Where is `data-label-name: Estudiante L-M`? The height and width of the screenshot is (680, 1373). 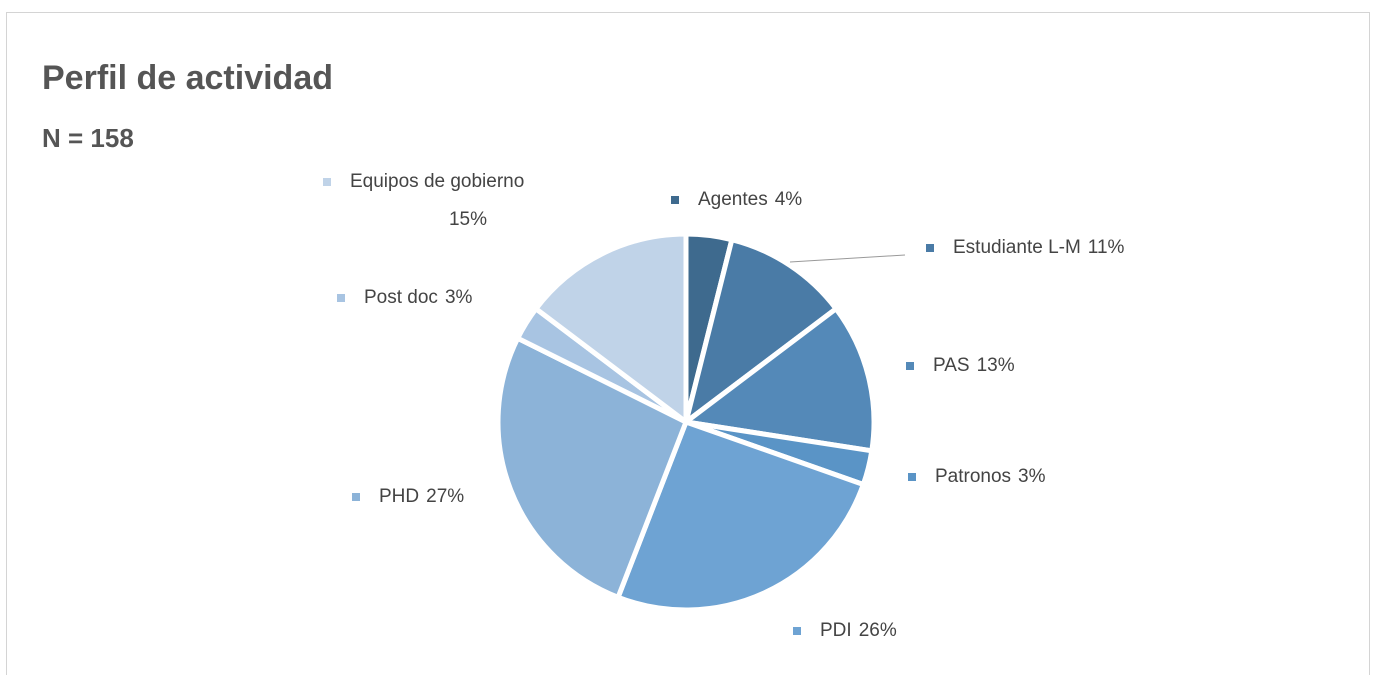
data-label-name: Estudiante L-M is located at coordinates (1017, 247).